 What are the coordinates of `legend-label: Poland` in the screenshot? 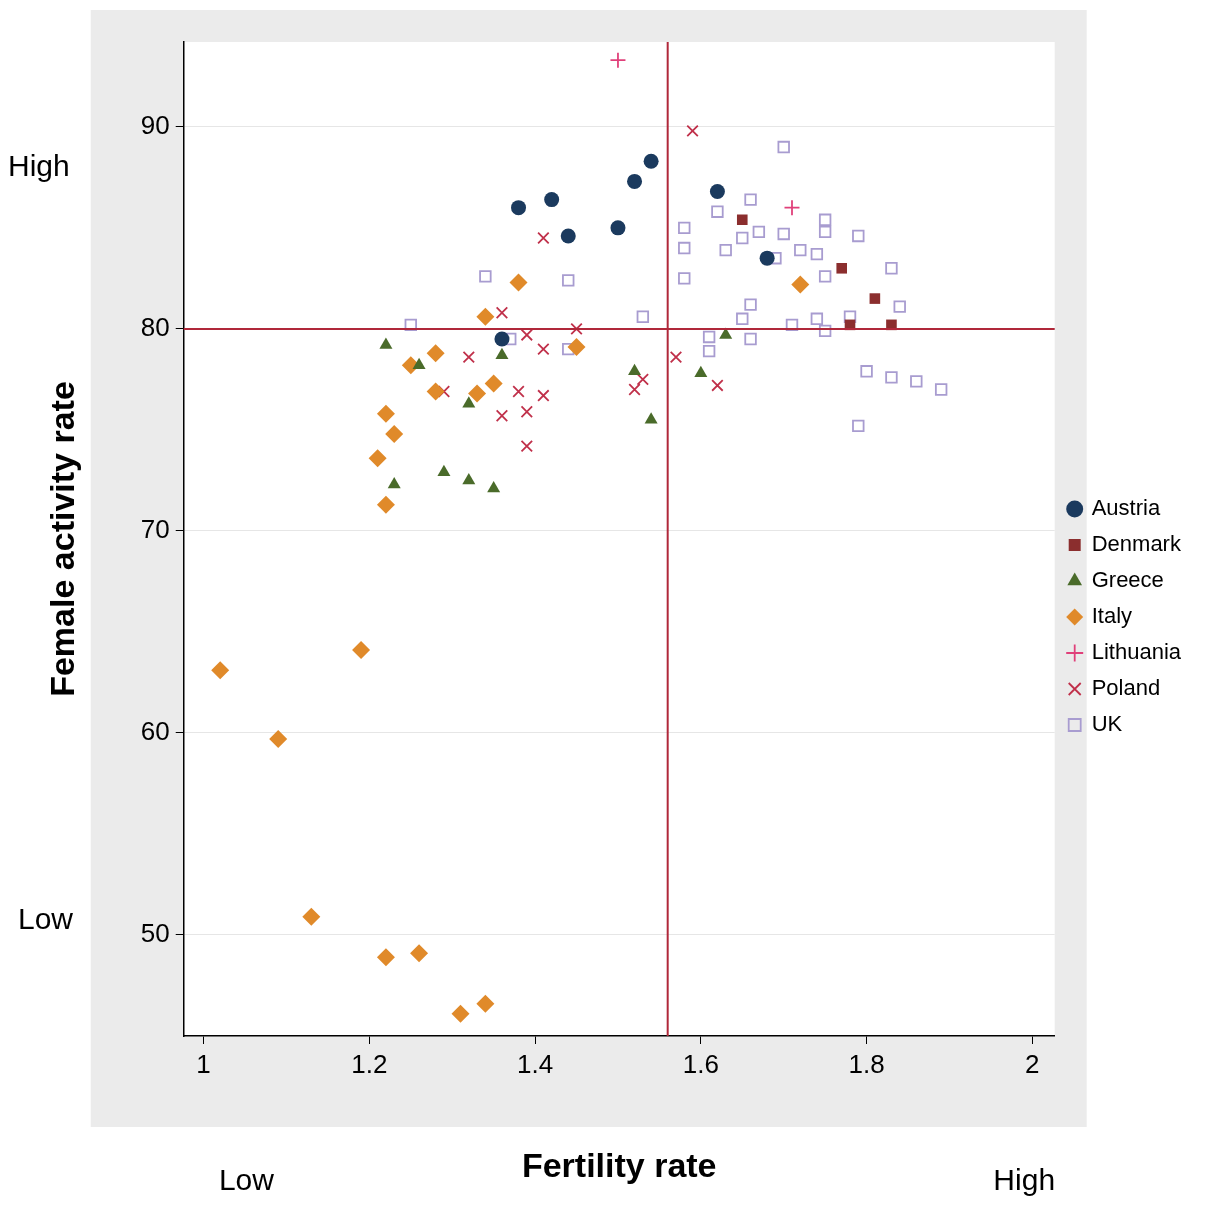 It's located at (1126, 688).